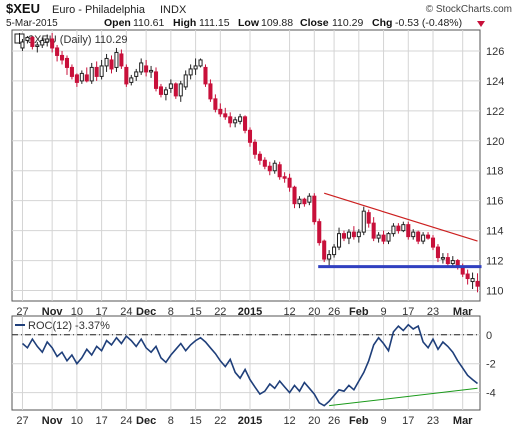 This screenshot has height=429, width=520. I want to click on chart-date: 5-Mar-2015, so click(32, 23).